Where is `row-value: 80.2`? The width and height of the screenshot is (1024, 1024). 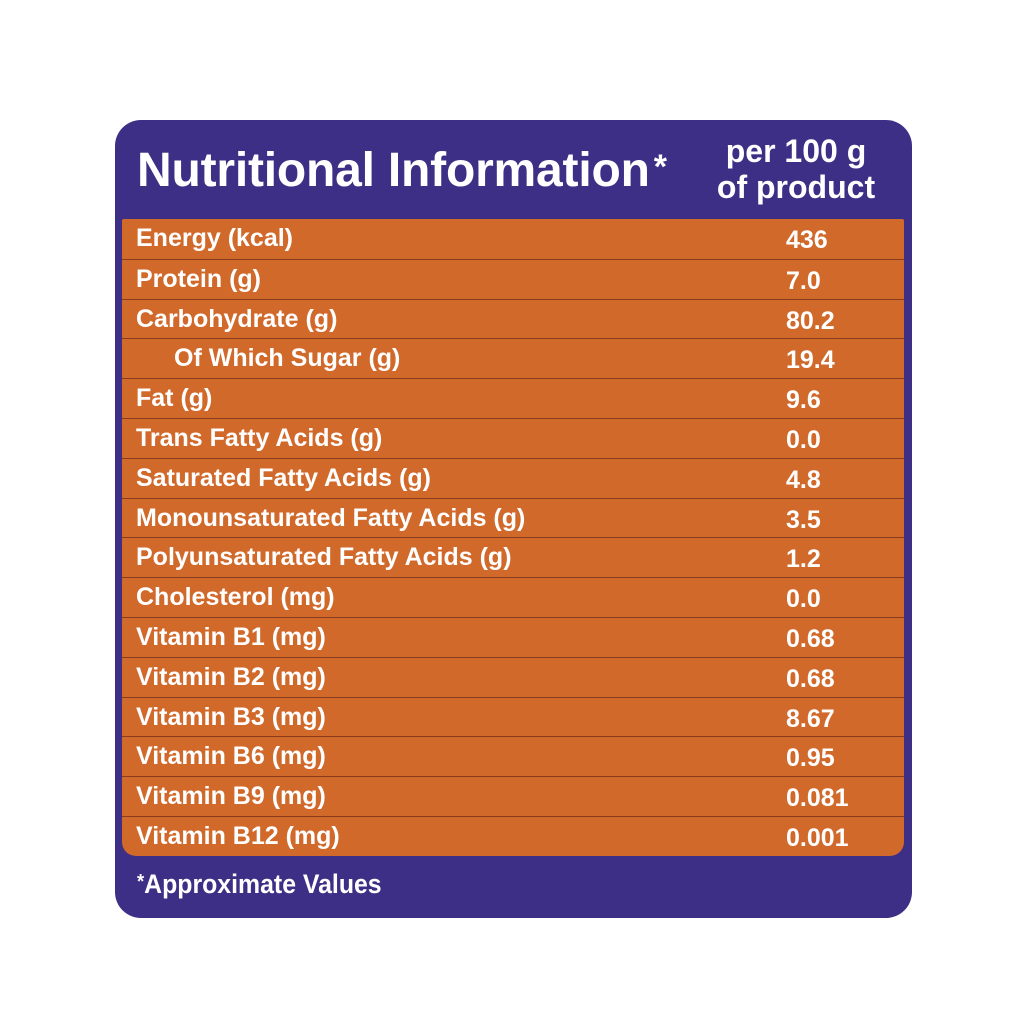
row-value: 80.2 is located at coordinates (810, 320).